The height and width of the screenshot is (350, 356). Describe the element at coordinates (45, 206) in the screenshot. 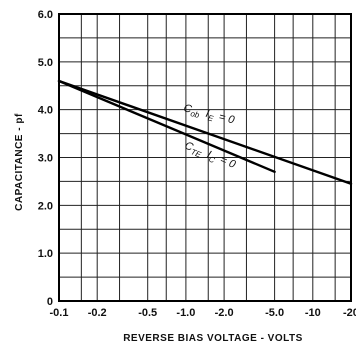

I see `y-tick-label: 2.0` at that location.